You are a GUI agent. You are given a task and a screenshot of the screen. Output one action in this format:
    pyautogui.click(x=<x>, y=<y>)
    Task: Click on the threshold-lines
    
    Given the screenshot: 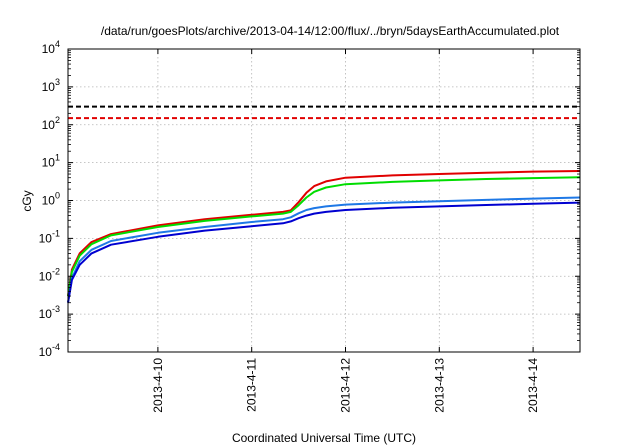 What is the action you would take?
    pyautogui.click(x=324, y=112)
    